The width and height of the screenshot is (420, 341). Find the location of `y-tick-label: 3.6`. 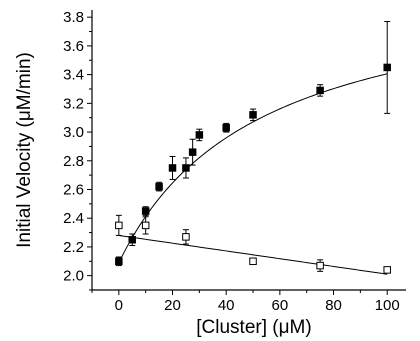

y-tick-label: 3.6 is located at coordinates (73, 46).